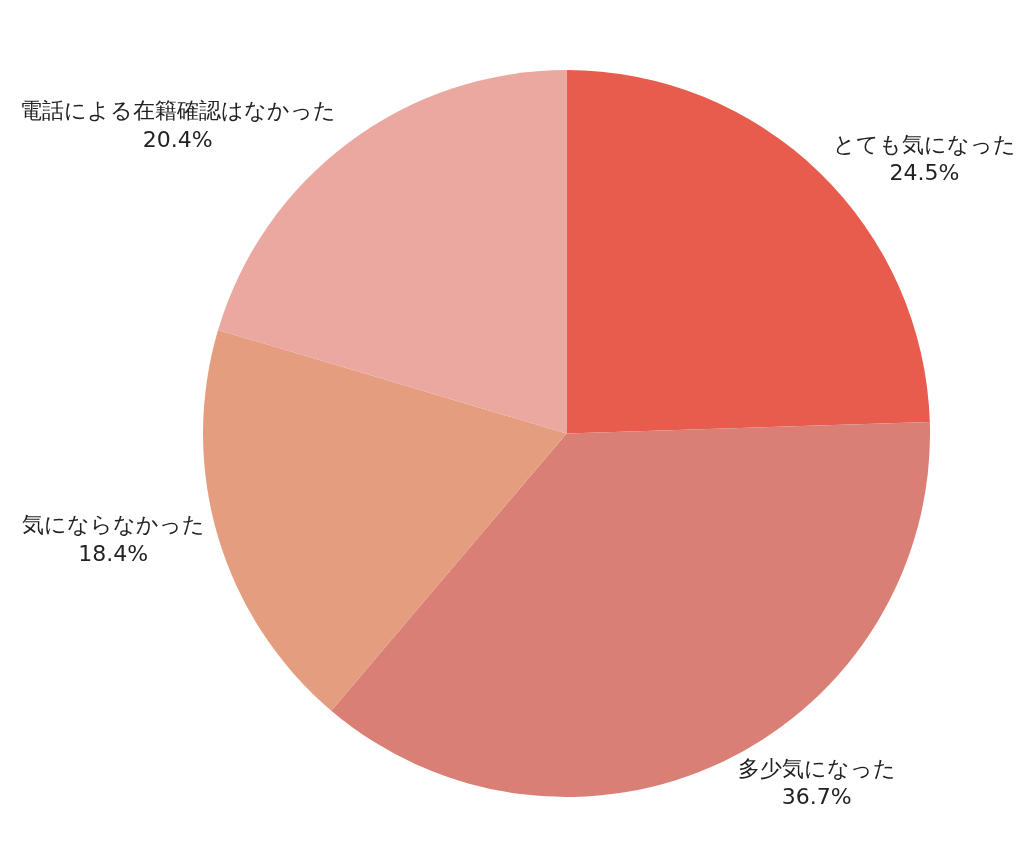  I want to click on data-label: 18.4%, so click(113, 554).